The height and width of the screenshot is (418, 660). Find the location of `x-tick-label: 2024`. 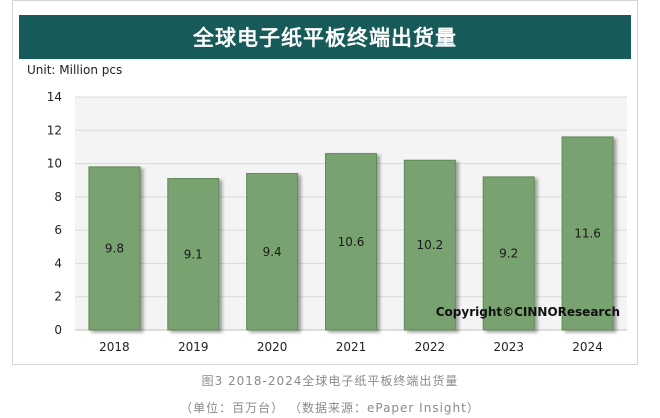

x-tick-label: 2024 is located at coordinates (587, 347).